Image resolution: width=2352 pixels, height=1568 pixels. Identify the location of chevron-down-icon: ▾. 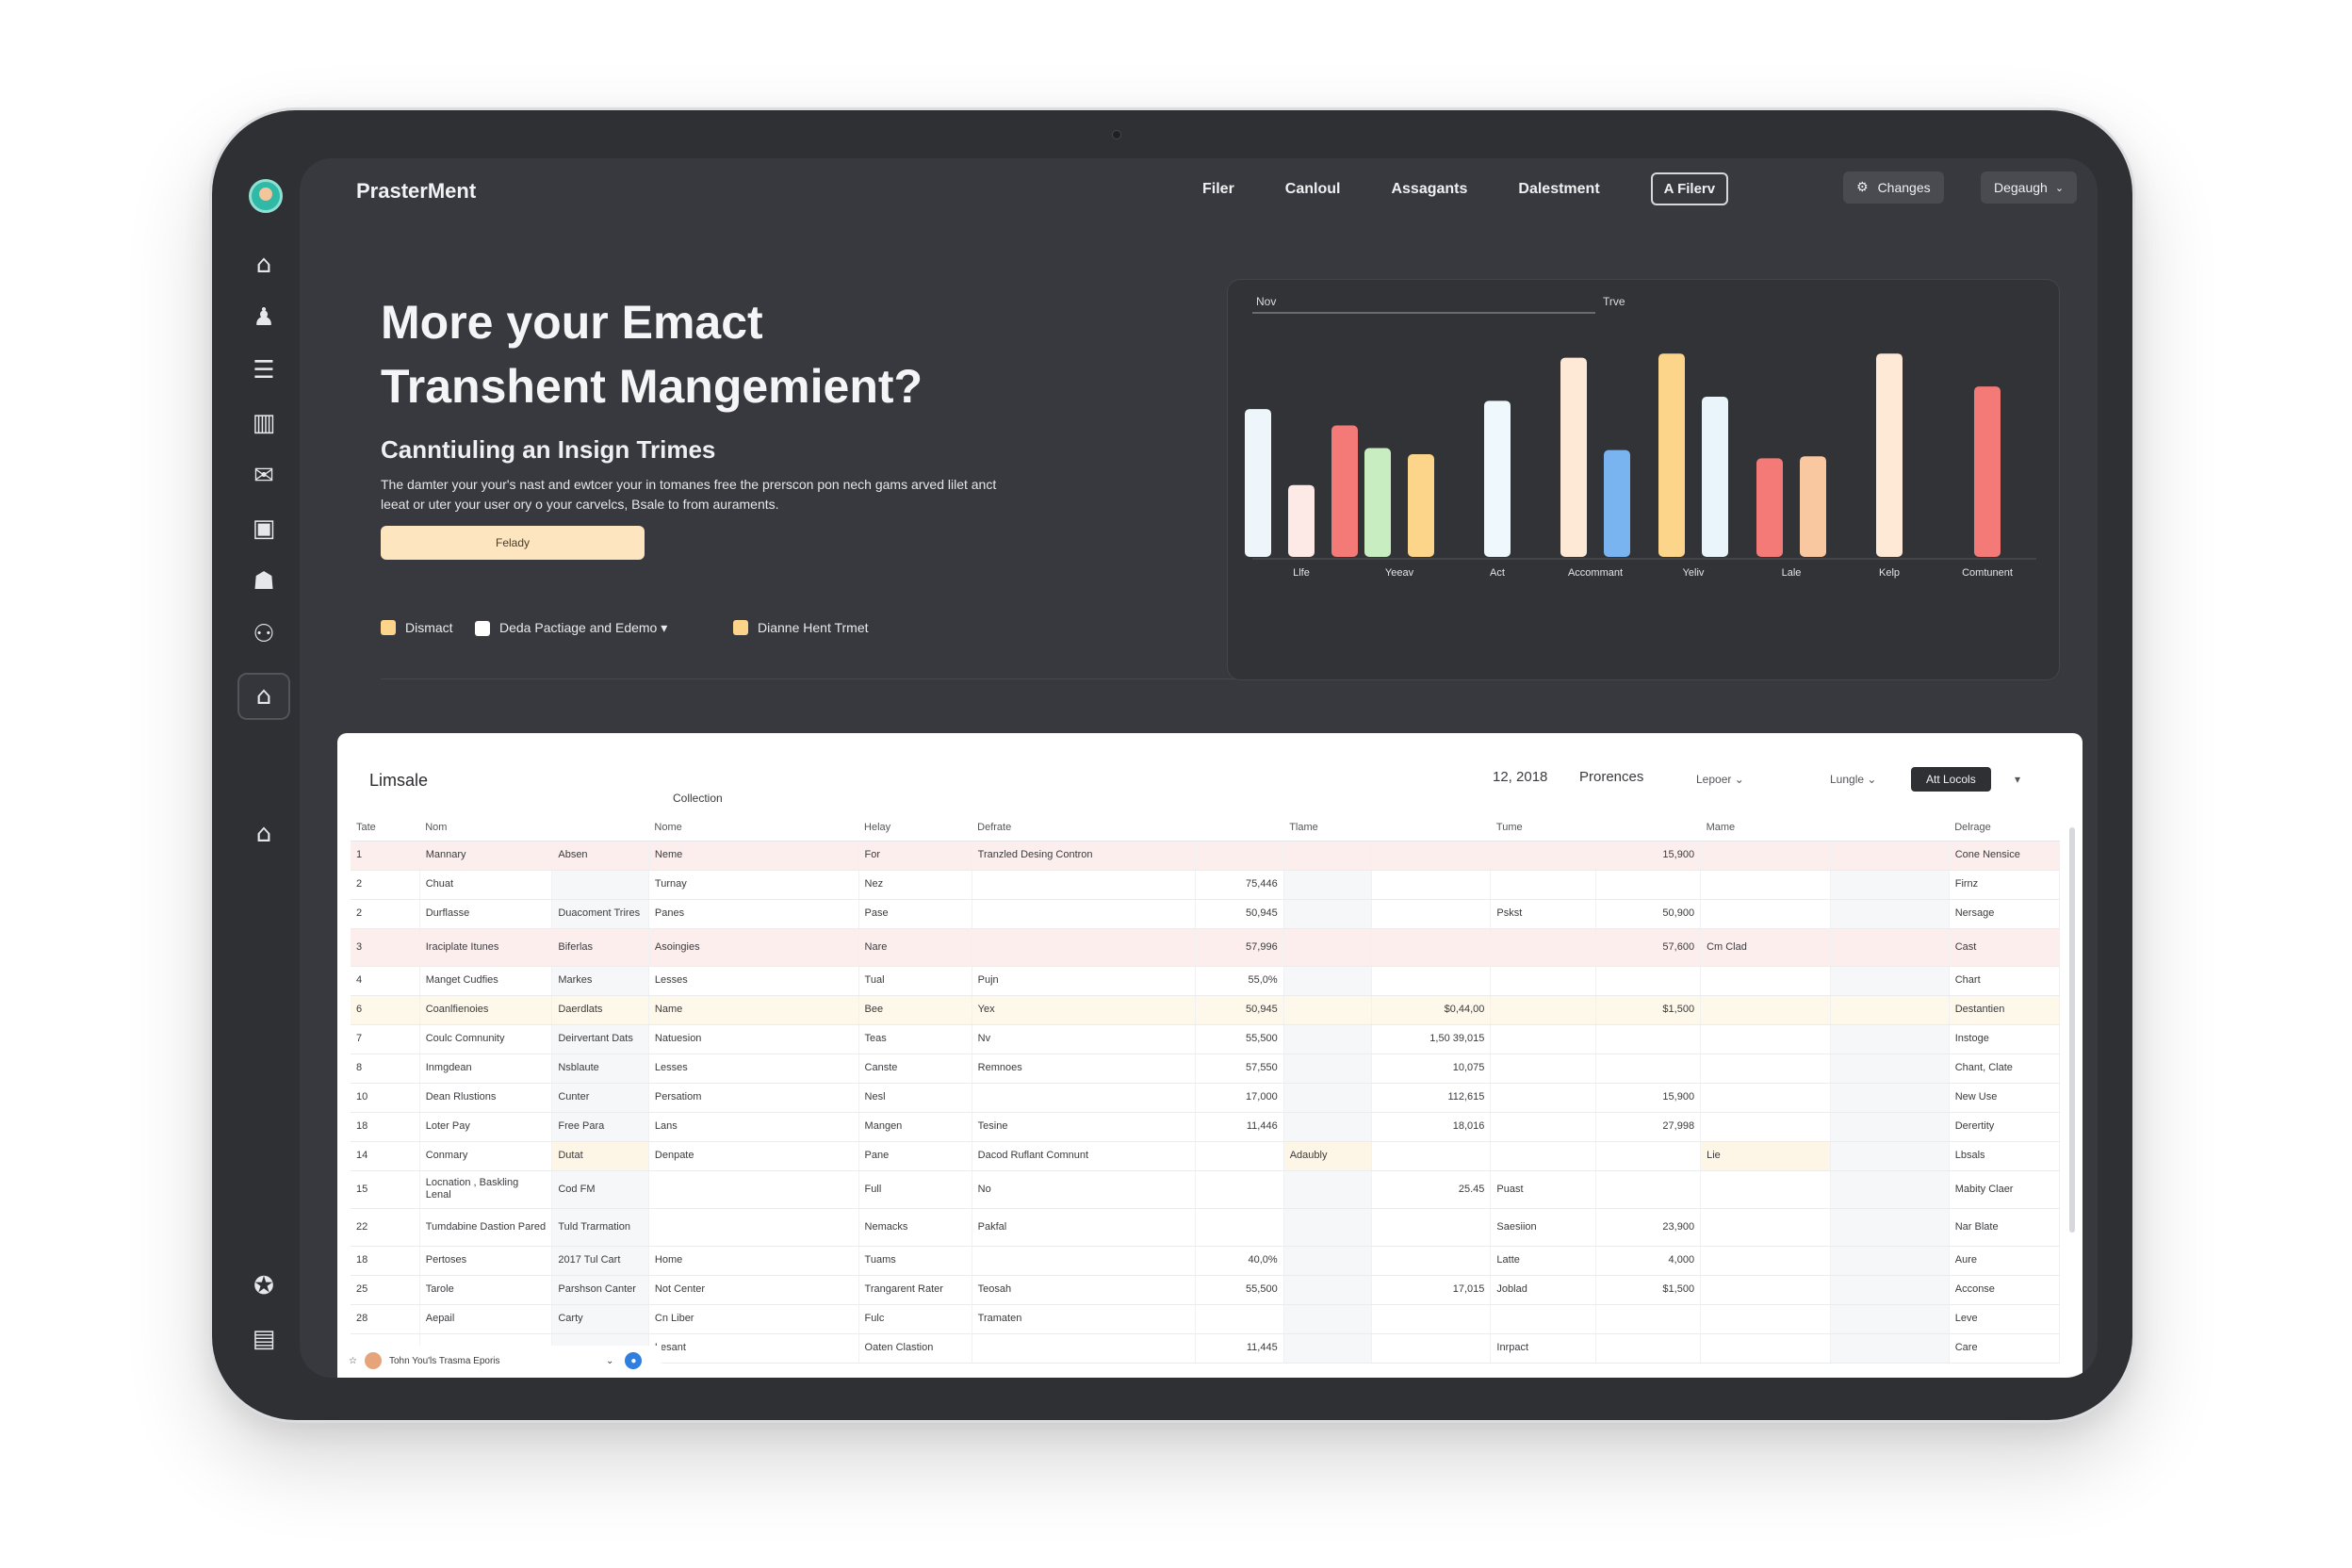
(2018, 779).